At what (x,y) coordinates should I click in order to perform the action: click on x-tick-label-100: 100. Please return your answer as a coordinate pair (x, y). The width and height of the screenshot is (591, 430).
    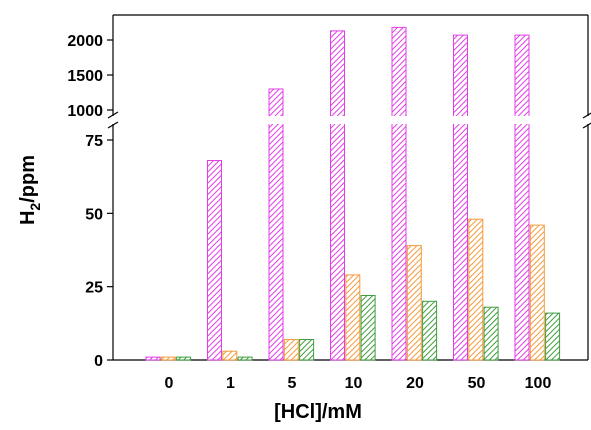
    Looking at the image, I should click on (538, 383).